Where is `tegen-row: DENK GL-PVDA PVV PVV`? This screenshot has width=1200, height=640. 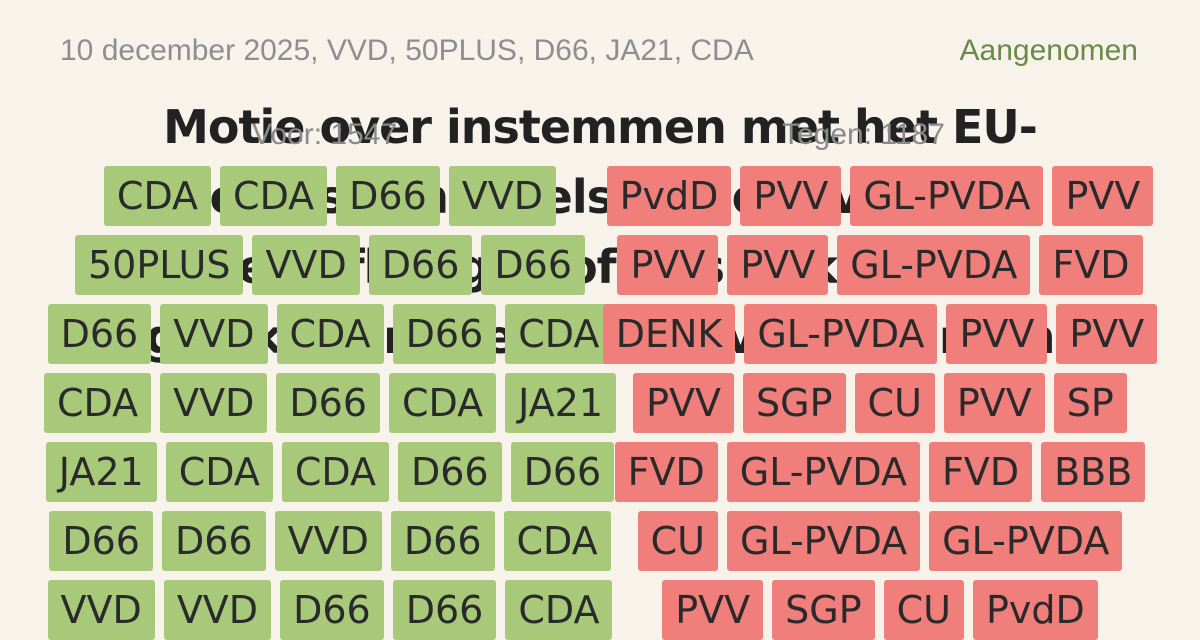
tegen-row: DENK GL-PVDA PVV PVV is located at coordinates (880, 334).